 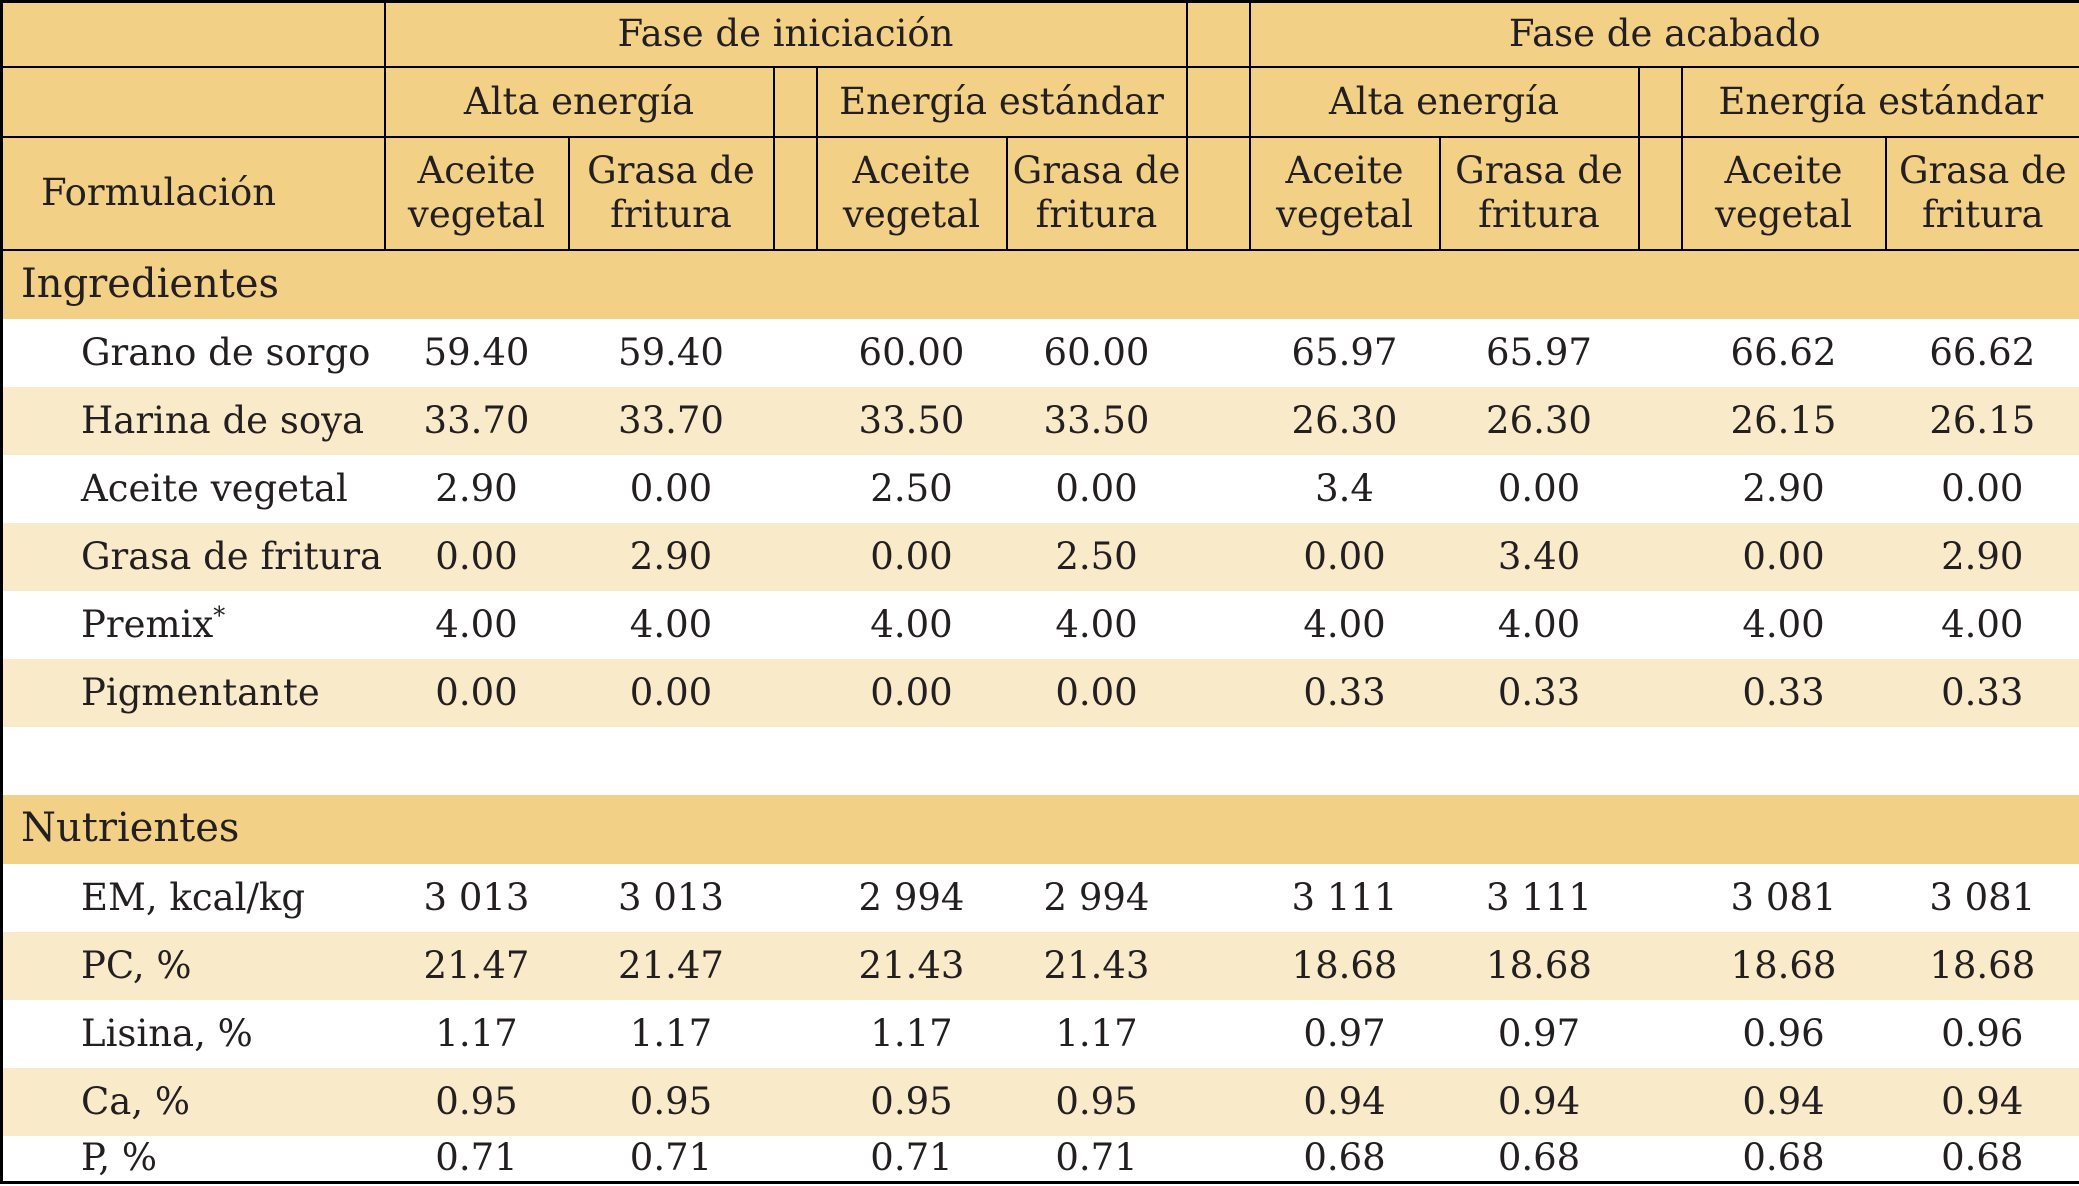 What do you see at coordinates (1344, 352) in the screenshot?
I see `value-cell: 65.97` at bounding box center [1344, 352].